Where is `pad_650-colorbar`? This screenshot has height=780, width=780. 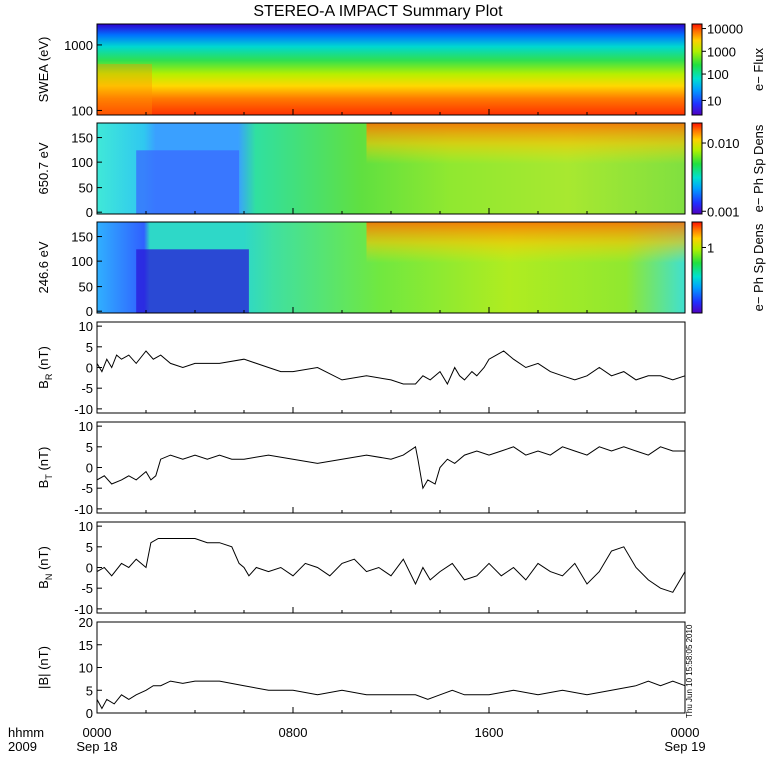
pad_650-colorbar is located at coordinates (697, 168).